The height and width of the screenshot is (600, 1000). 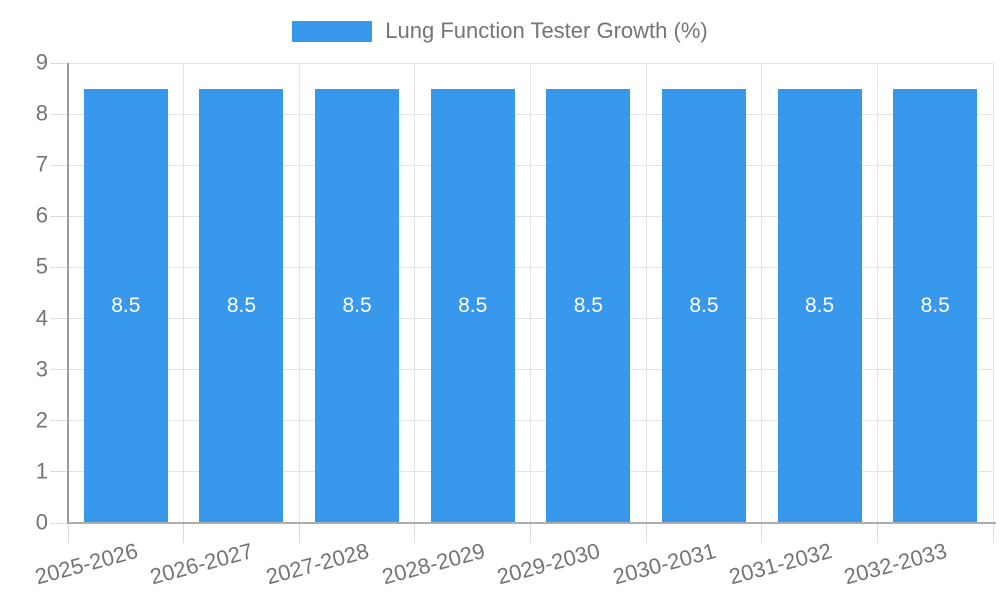 What do you see at coordinates (546, 30) in the screenshot?
I see `legend-label: Lung Function Tester Growth (%)` at bounding box center [546, 30].